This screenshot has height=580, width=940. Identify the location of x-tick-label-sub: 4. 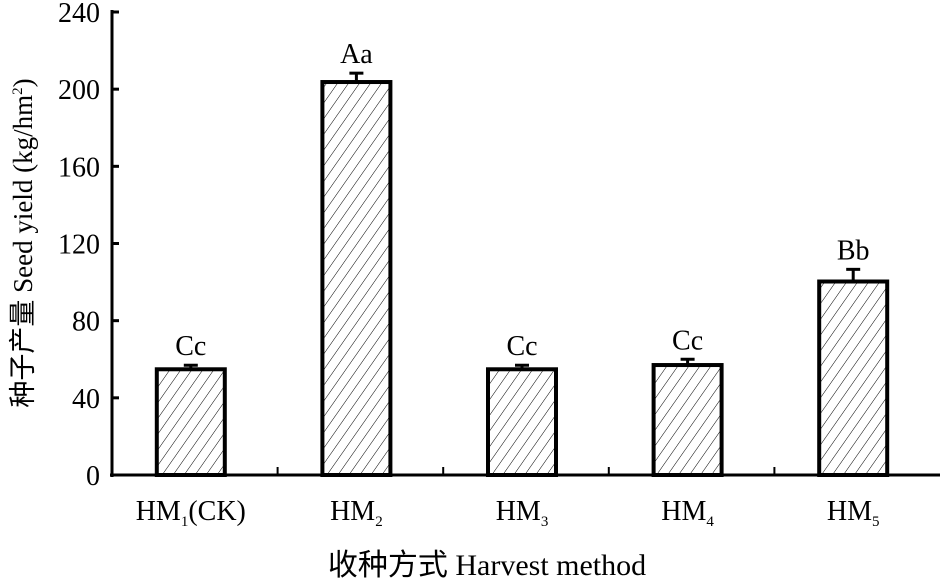
(710, 522).